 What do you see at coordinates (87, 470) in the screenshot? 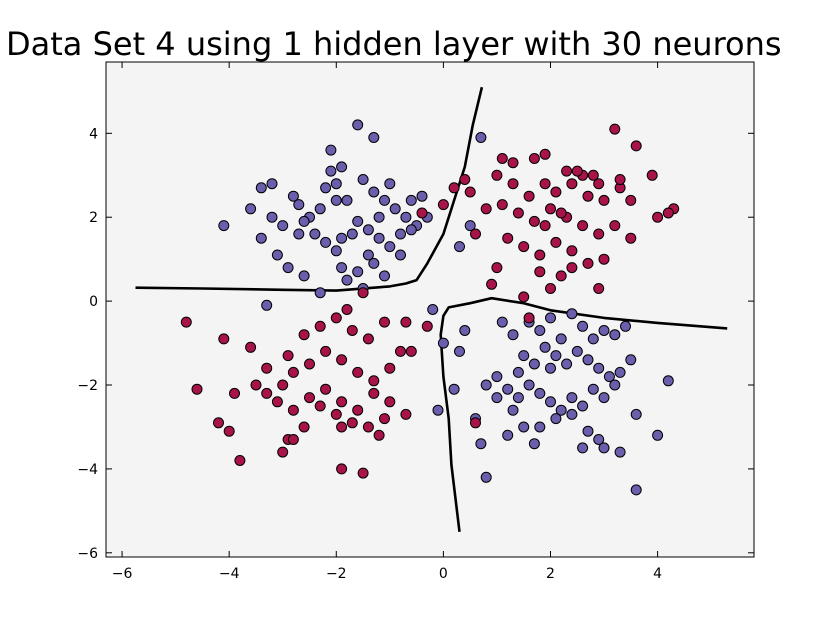
I see `y-tick-label: −4` at bounding box center [87, 470].